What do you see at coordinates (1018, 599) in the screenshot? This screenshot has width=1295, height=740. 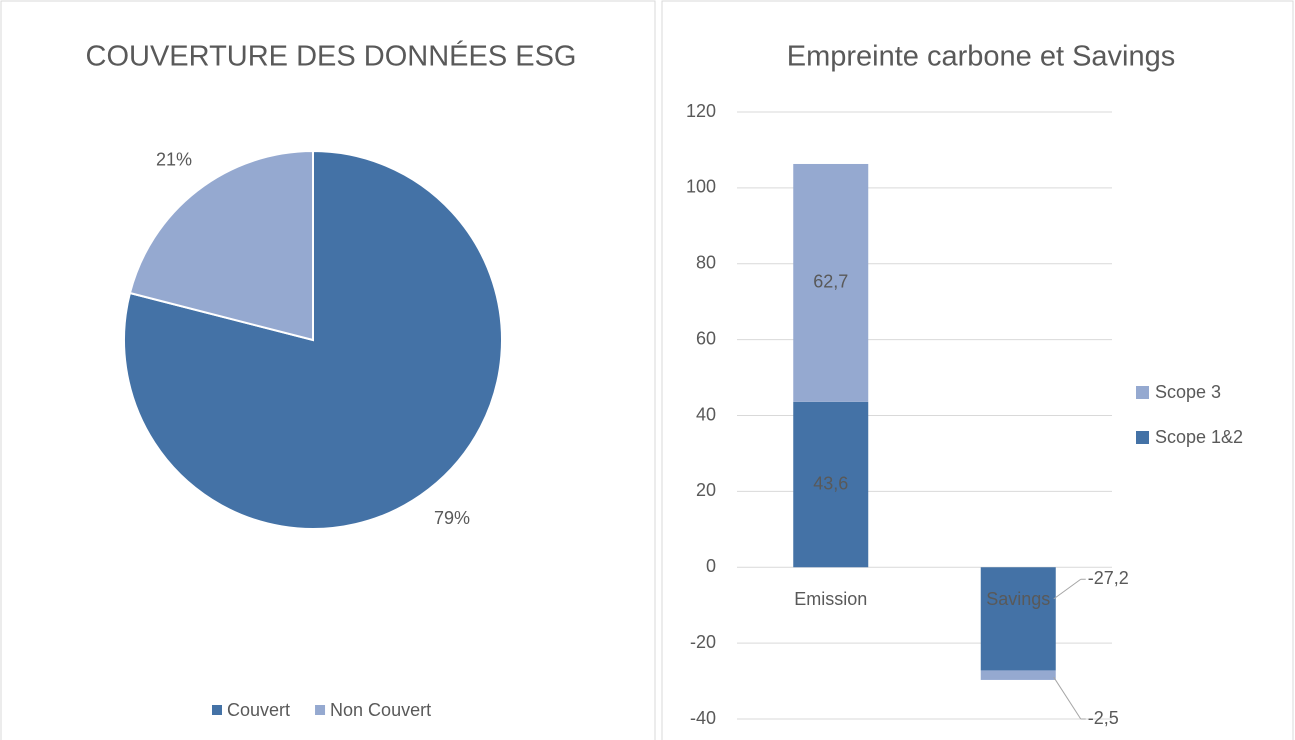 I see `x-tick-label: Savings` at bounding box center [1018, 599].